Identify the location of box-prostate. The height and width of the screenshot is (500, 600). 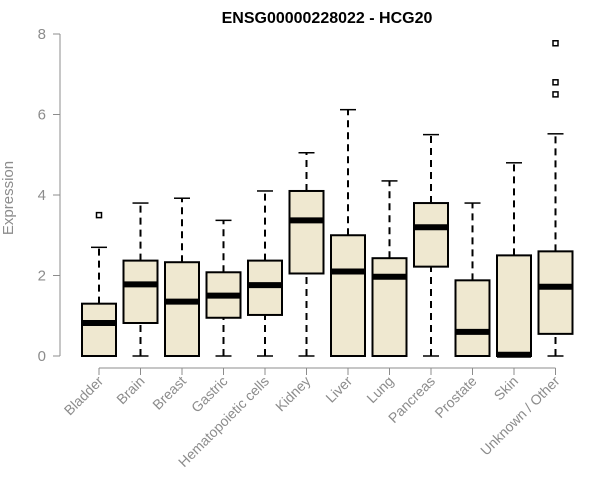
(472, 279).